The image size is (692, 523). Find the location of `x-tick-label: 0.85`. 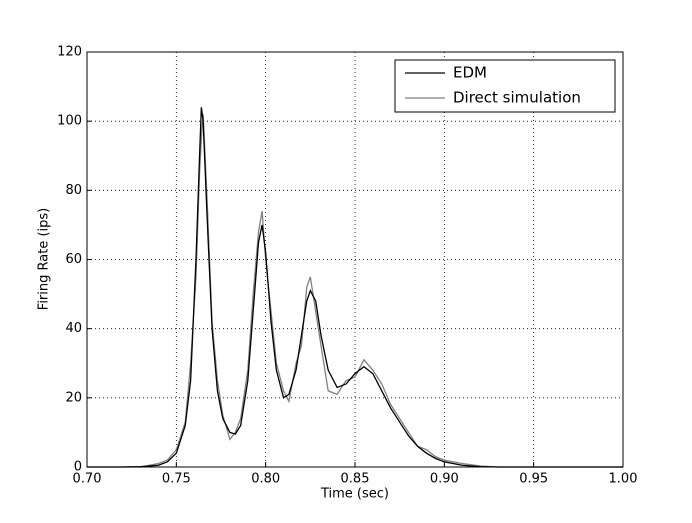

x-tick-label: 0.85 is located at coordinates (355, 479).